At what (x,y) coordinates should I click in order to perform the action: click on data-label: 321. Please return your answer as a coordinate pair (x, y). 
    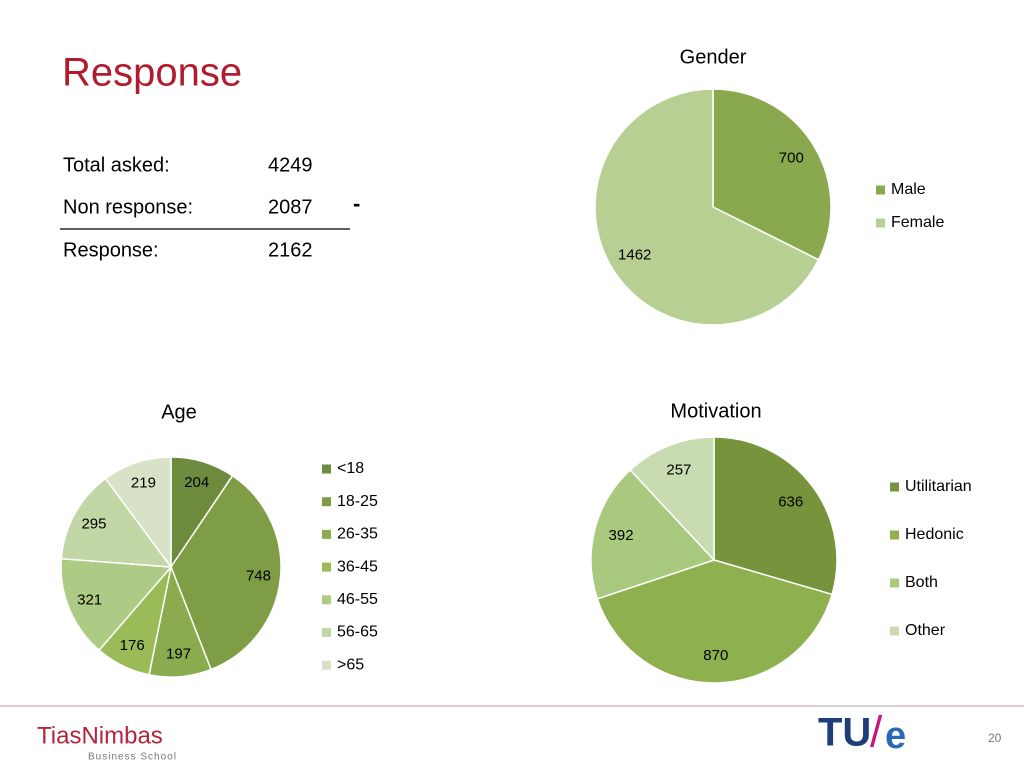
    Looking at the image, I should click on (89, 600).